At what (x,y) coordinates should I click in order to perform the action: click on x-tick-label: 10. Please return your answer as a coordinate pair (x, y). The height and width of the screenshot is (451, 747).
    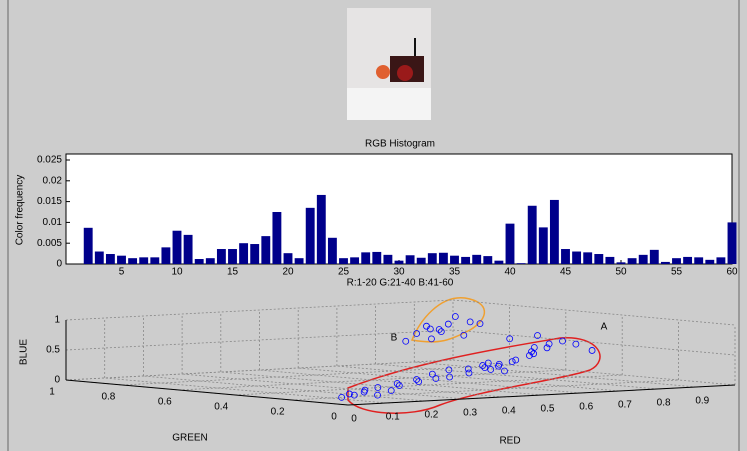
    Looking at the image, I should click on (177, 272).